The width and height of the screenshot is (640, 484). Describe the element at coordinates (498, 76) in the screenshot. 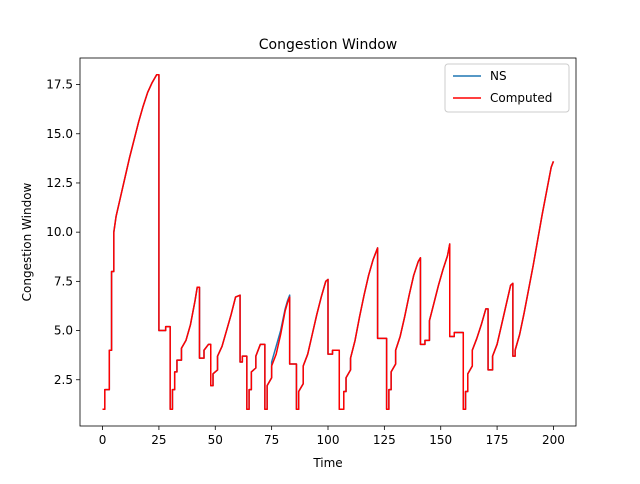

I see `legend-label: NS` at that location.